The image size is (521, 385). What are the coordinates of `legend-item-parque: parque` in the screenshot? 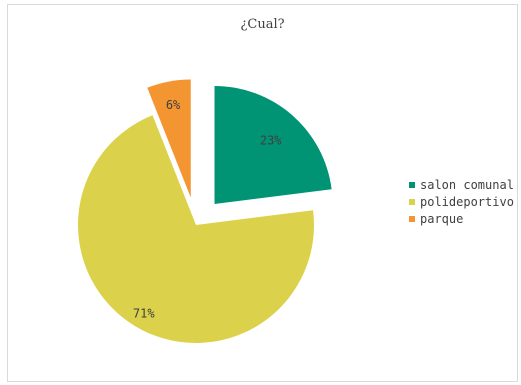 It's located at (461, 218).